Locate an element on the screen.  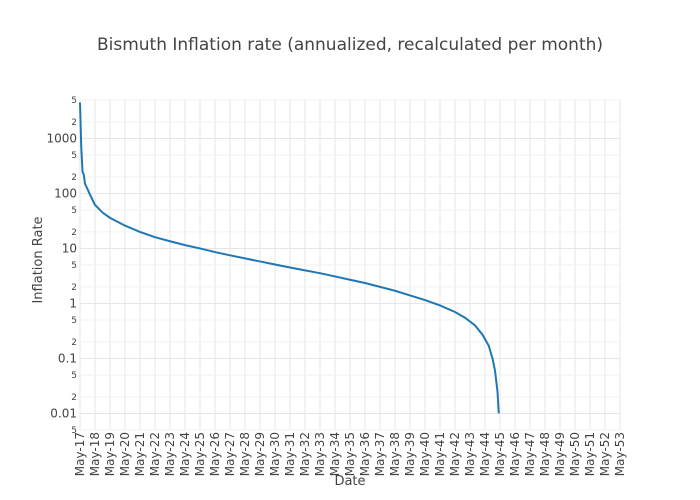
y-axis-ticks: 0.01 0.1 1 10 100 1000 5 2 5 2 5 2 5 2 5 2 5 2 5 is located at coordinates (61, 266).